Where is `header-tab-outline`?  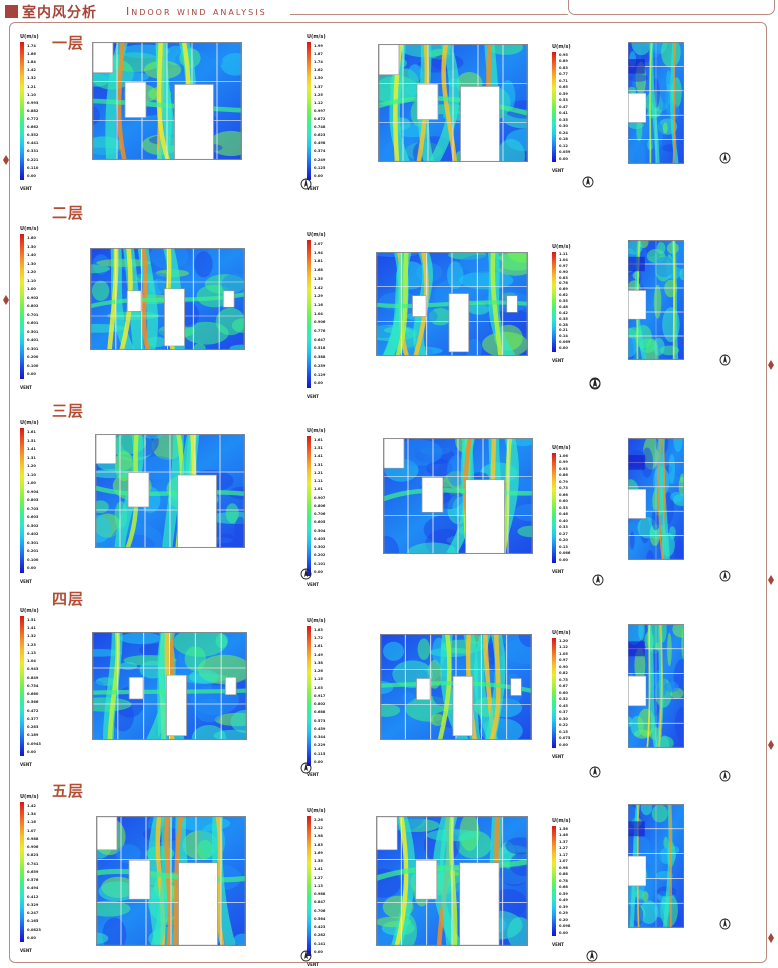 header-tab-outline is located at coordinates (671, 7).